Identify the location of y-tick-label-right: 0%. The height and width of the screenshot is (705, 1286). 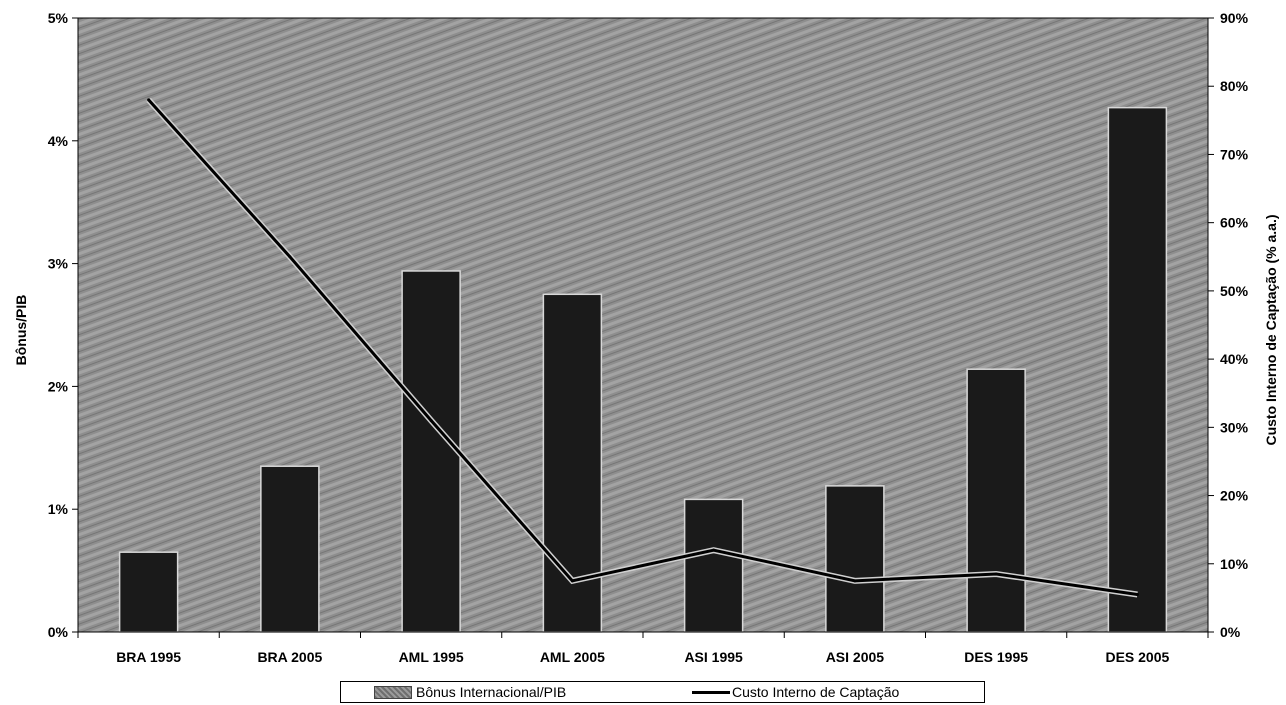
(1230, 632).